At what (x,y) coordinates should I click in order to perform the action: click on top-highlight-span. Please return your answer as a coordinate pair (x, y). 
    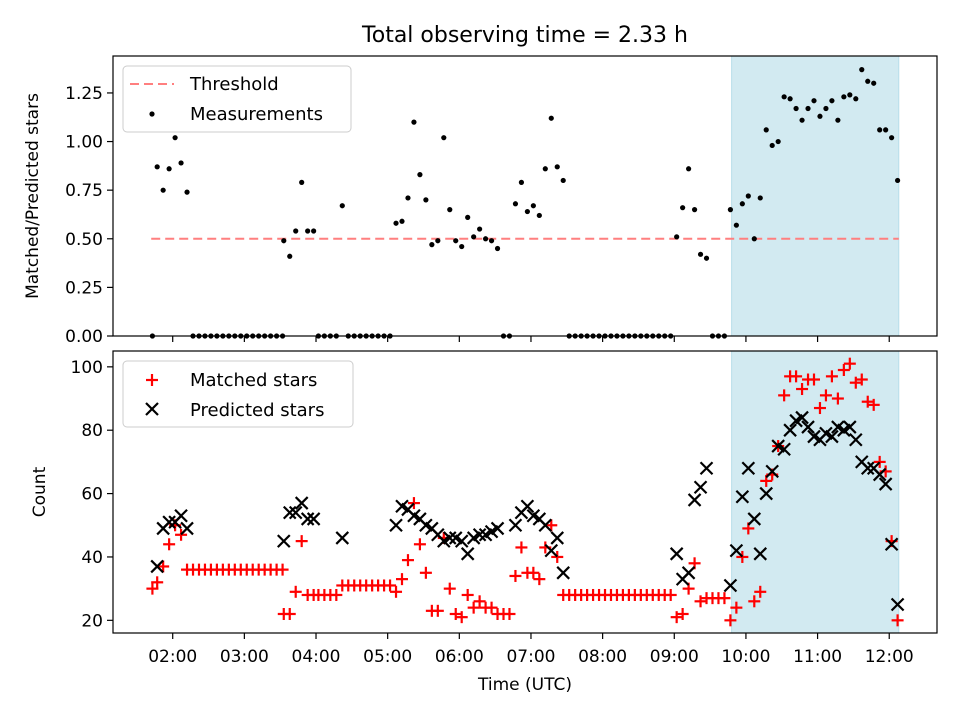
    Looking at the image, I should click on (815, 196).